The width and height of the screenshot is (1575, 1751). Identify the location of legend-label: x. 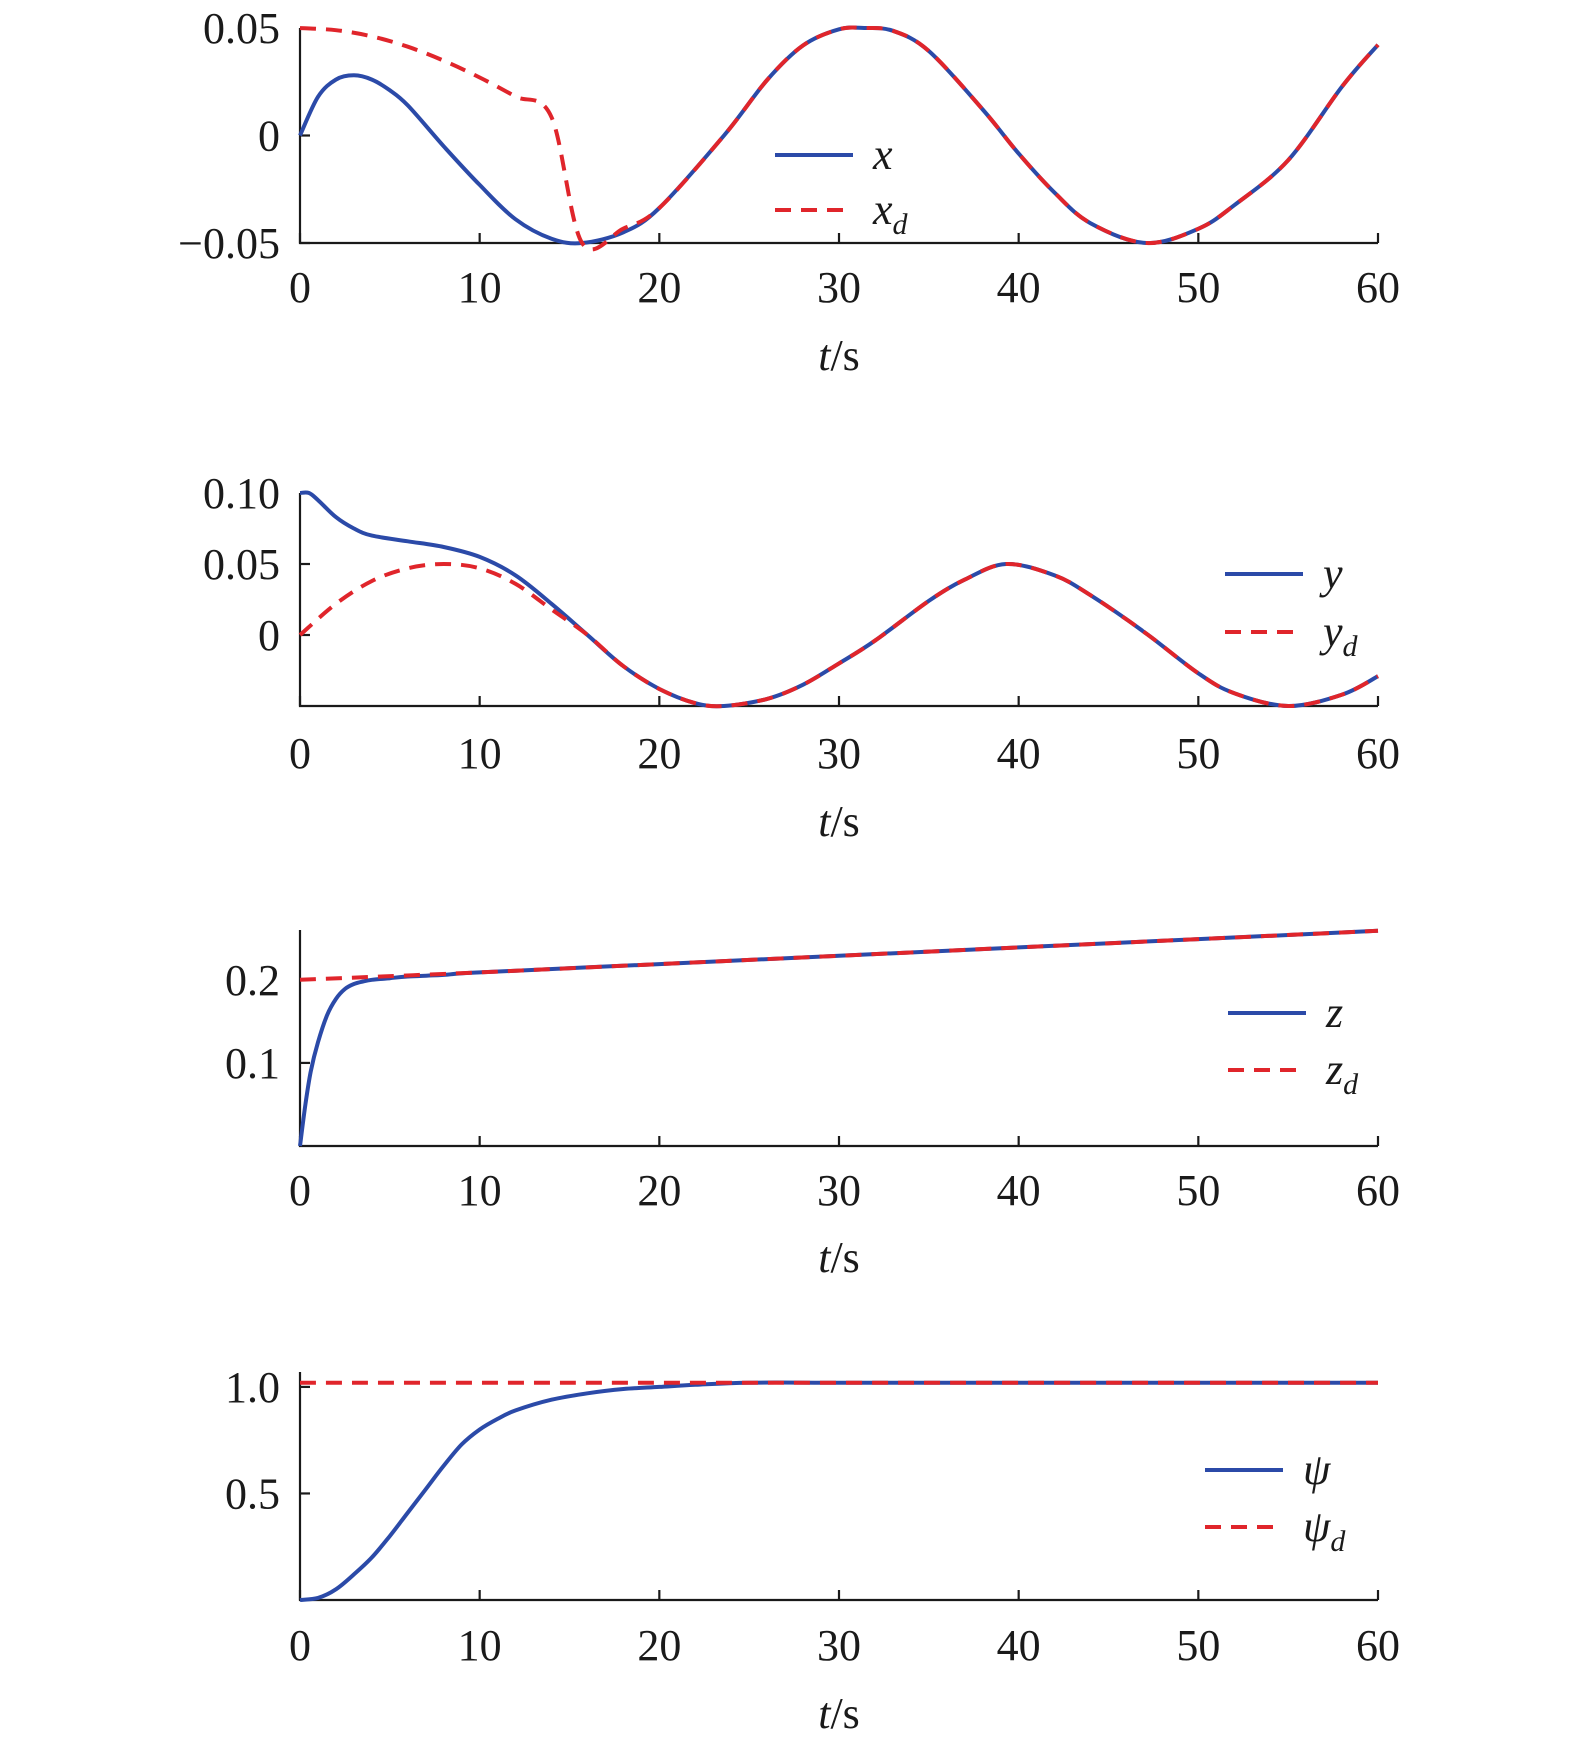
(882, 154).